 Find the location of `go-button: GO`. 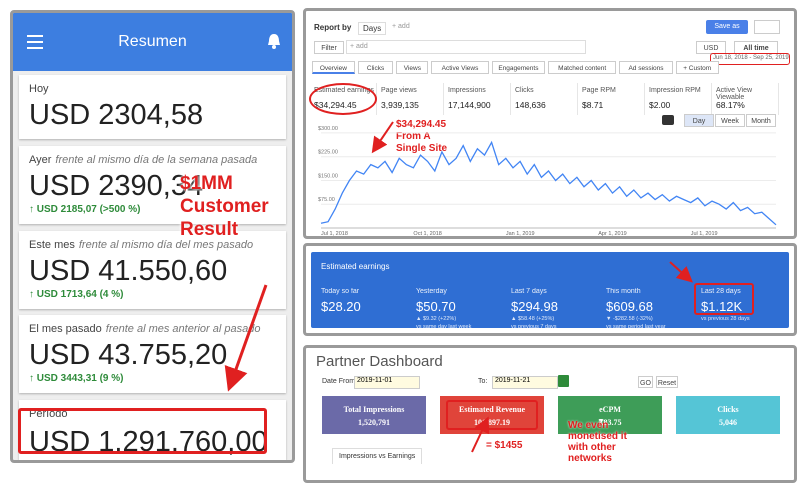

go-button: GO is located at coordinates (645, 382).